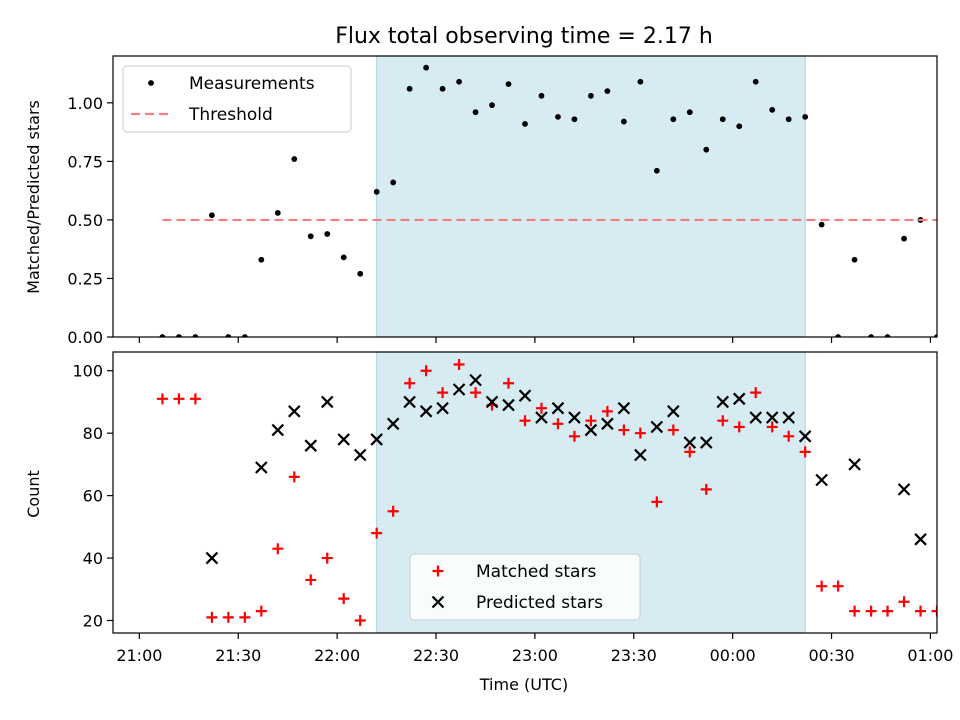  Describe the element at coordinates (85, 220) in the screenshot. I see `y-tick-label: 0.50` at that location.